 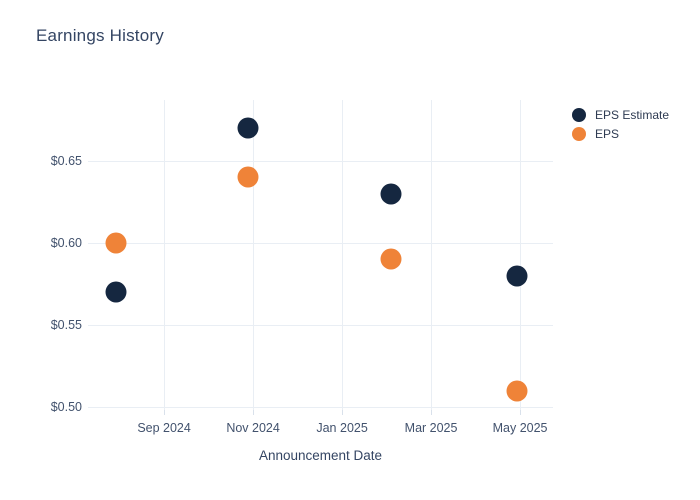 What do you see at coordinates (164, 428) in the screenshot?
I see `x-tick-label: Sep 2024` at bounding box center [164, 428].